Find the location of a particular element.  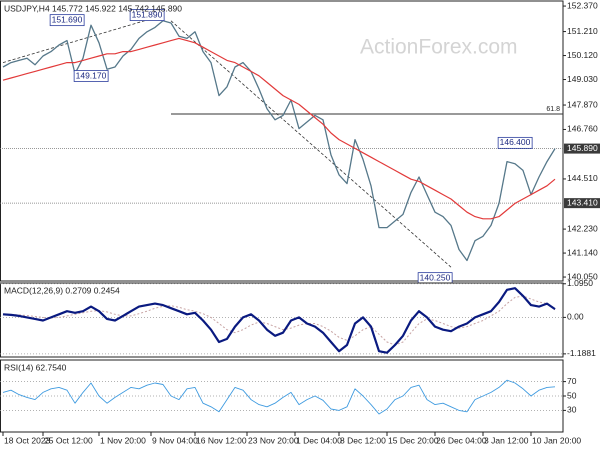

annotation: 151.890 is located at coordinates (147, 14).